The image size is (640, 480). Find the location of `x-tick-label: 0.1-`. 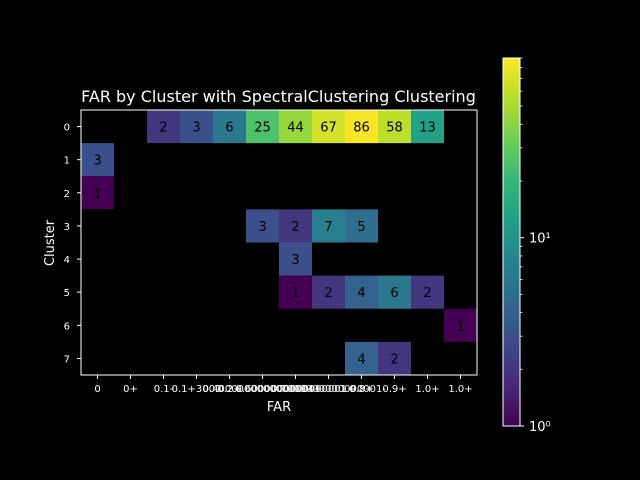

x-tick-label: 0.1- is located at coordinates (164, 389).